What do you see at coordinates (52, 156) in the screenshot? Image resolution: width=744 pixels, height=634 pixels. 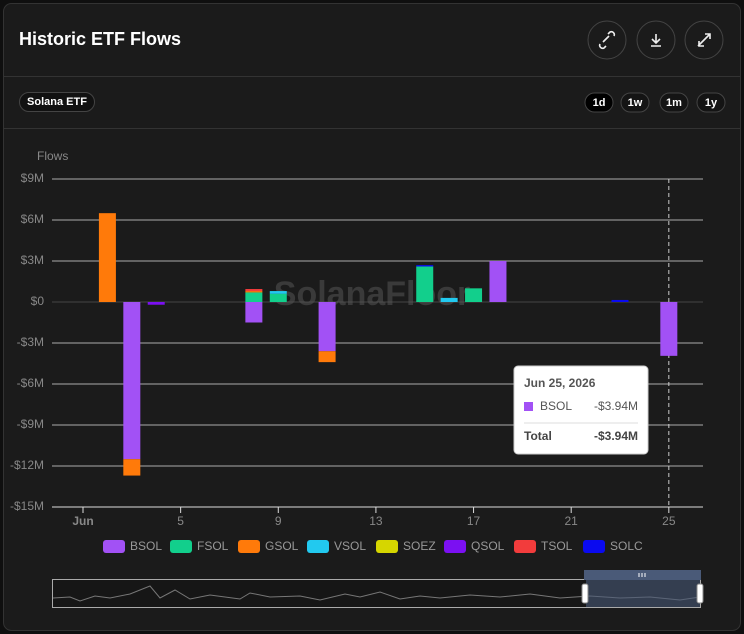 I see `y-axis-label: Flows` at bounding box center [52, 156].